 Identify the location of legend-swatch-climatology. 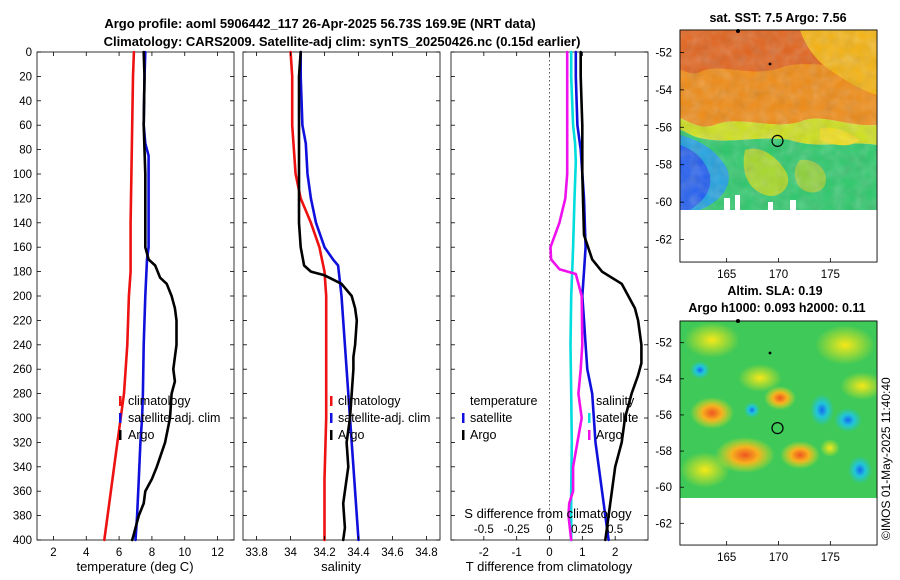
(120, 401).